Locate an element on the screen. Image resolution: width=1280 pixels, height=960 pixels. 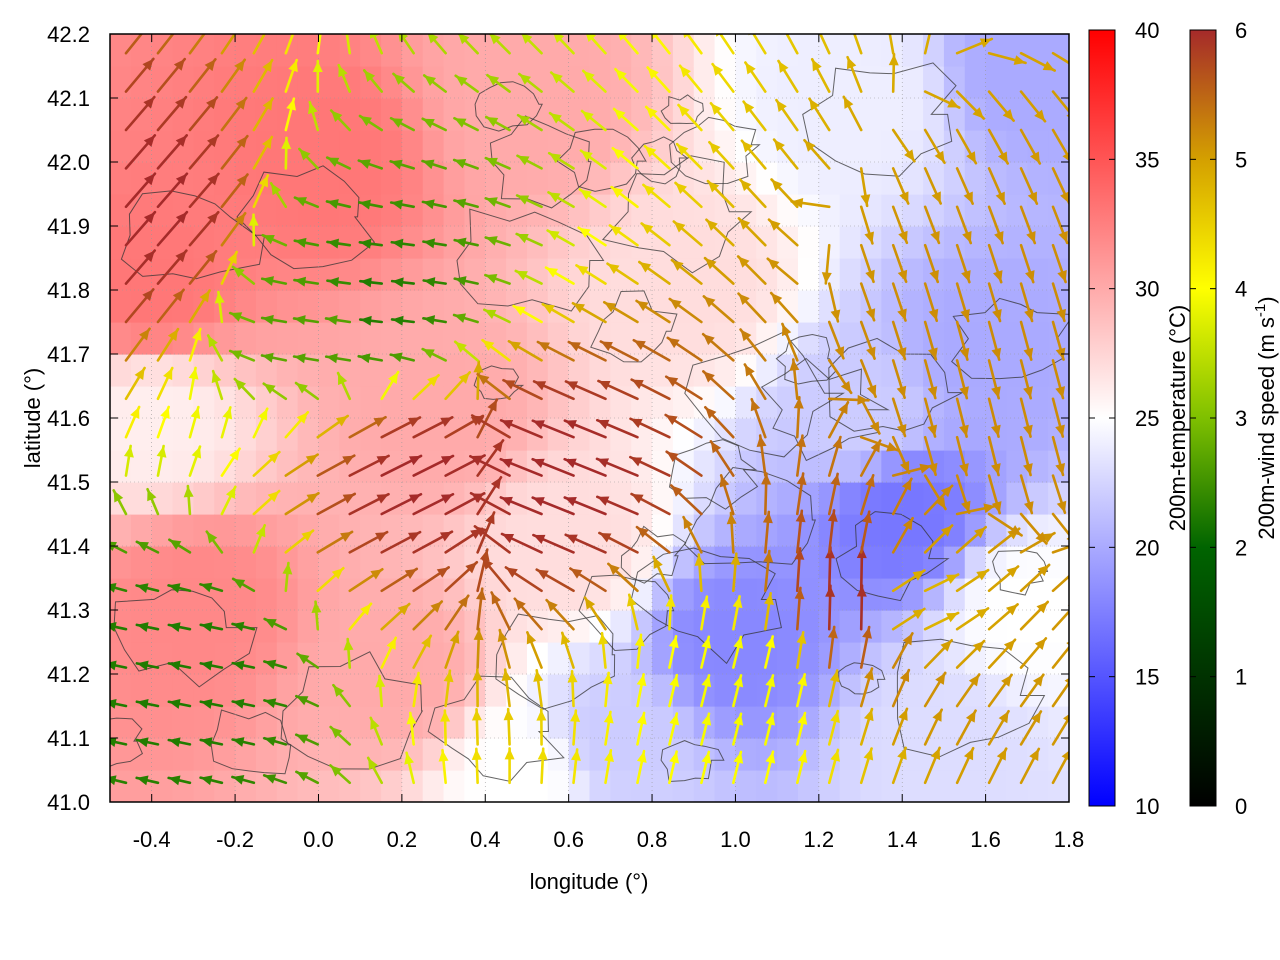
x-tick-label: 0.6 is located at coordinates (568, 839).